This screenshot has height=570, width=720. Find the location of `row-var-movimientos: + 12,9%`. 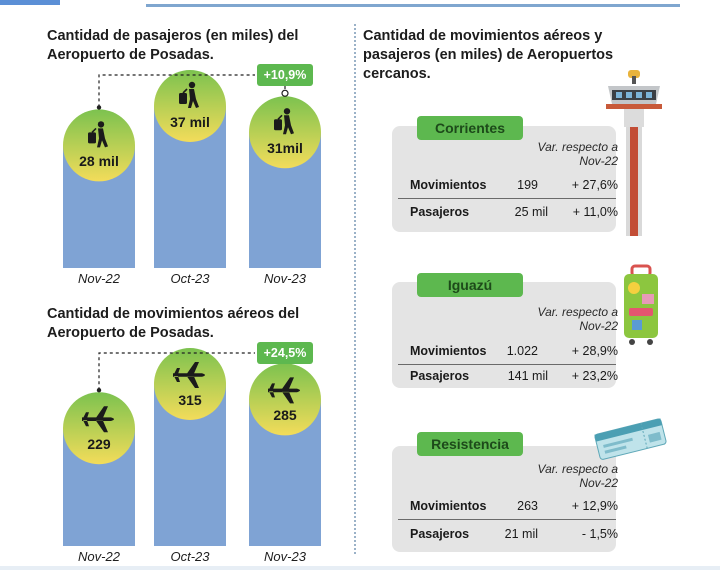

row-var-movimientos: + 12,9% is located at coordinates (594, 506).